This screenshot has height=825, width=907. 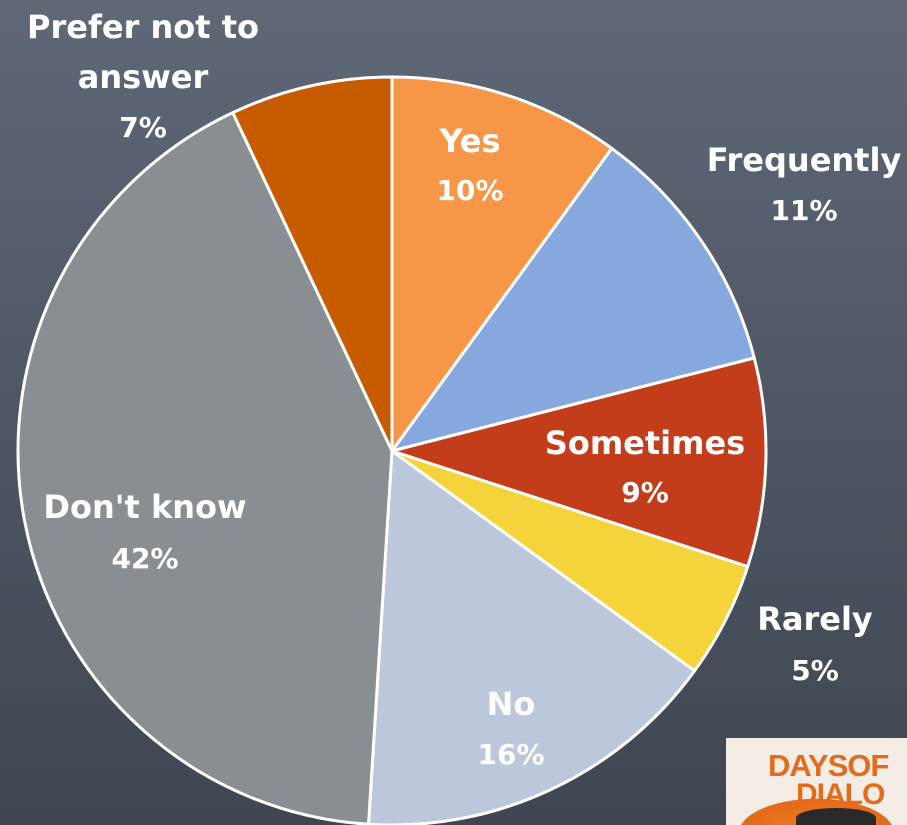 I want to click on slice-value-prefer-not-to-answer: 7%, so click(x=143, y=127).